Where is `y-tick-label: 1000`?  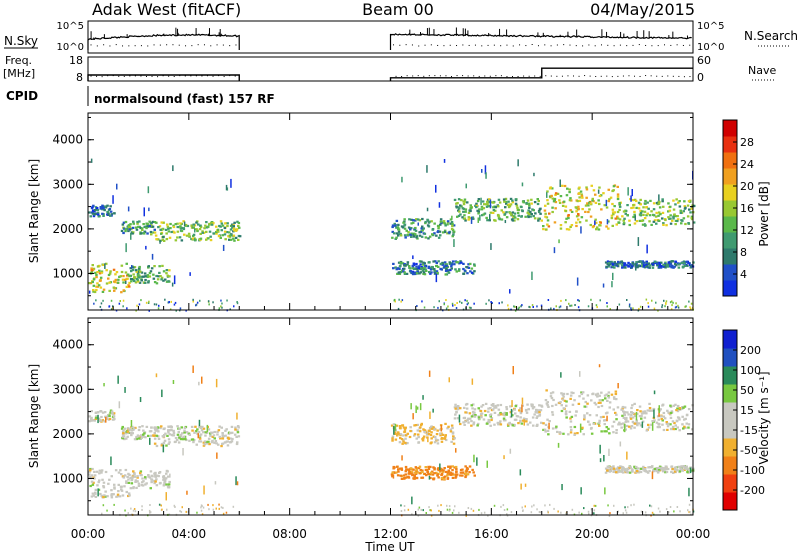
y-tick-label: 1000 is located at coordinates (67, 478).